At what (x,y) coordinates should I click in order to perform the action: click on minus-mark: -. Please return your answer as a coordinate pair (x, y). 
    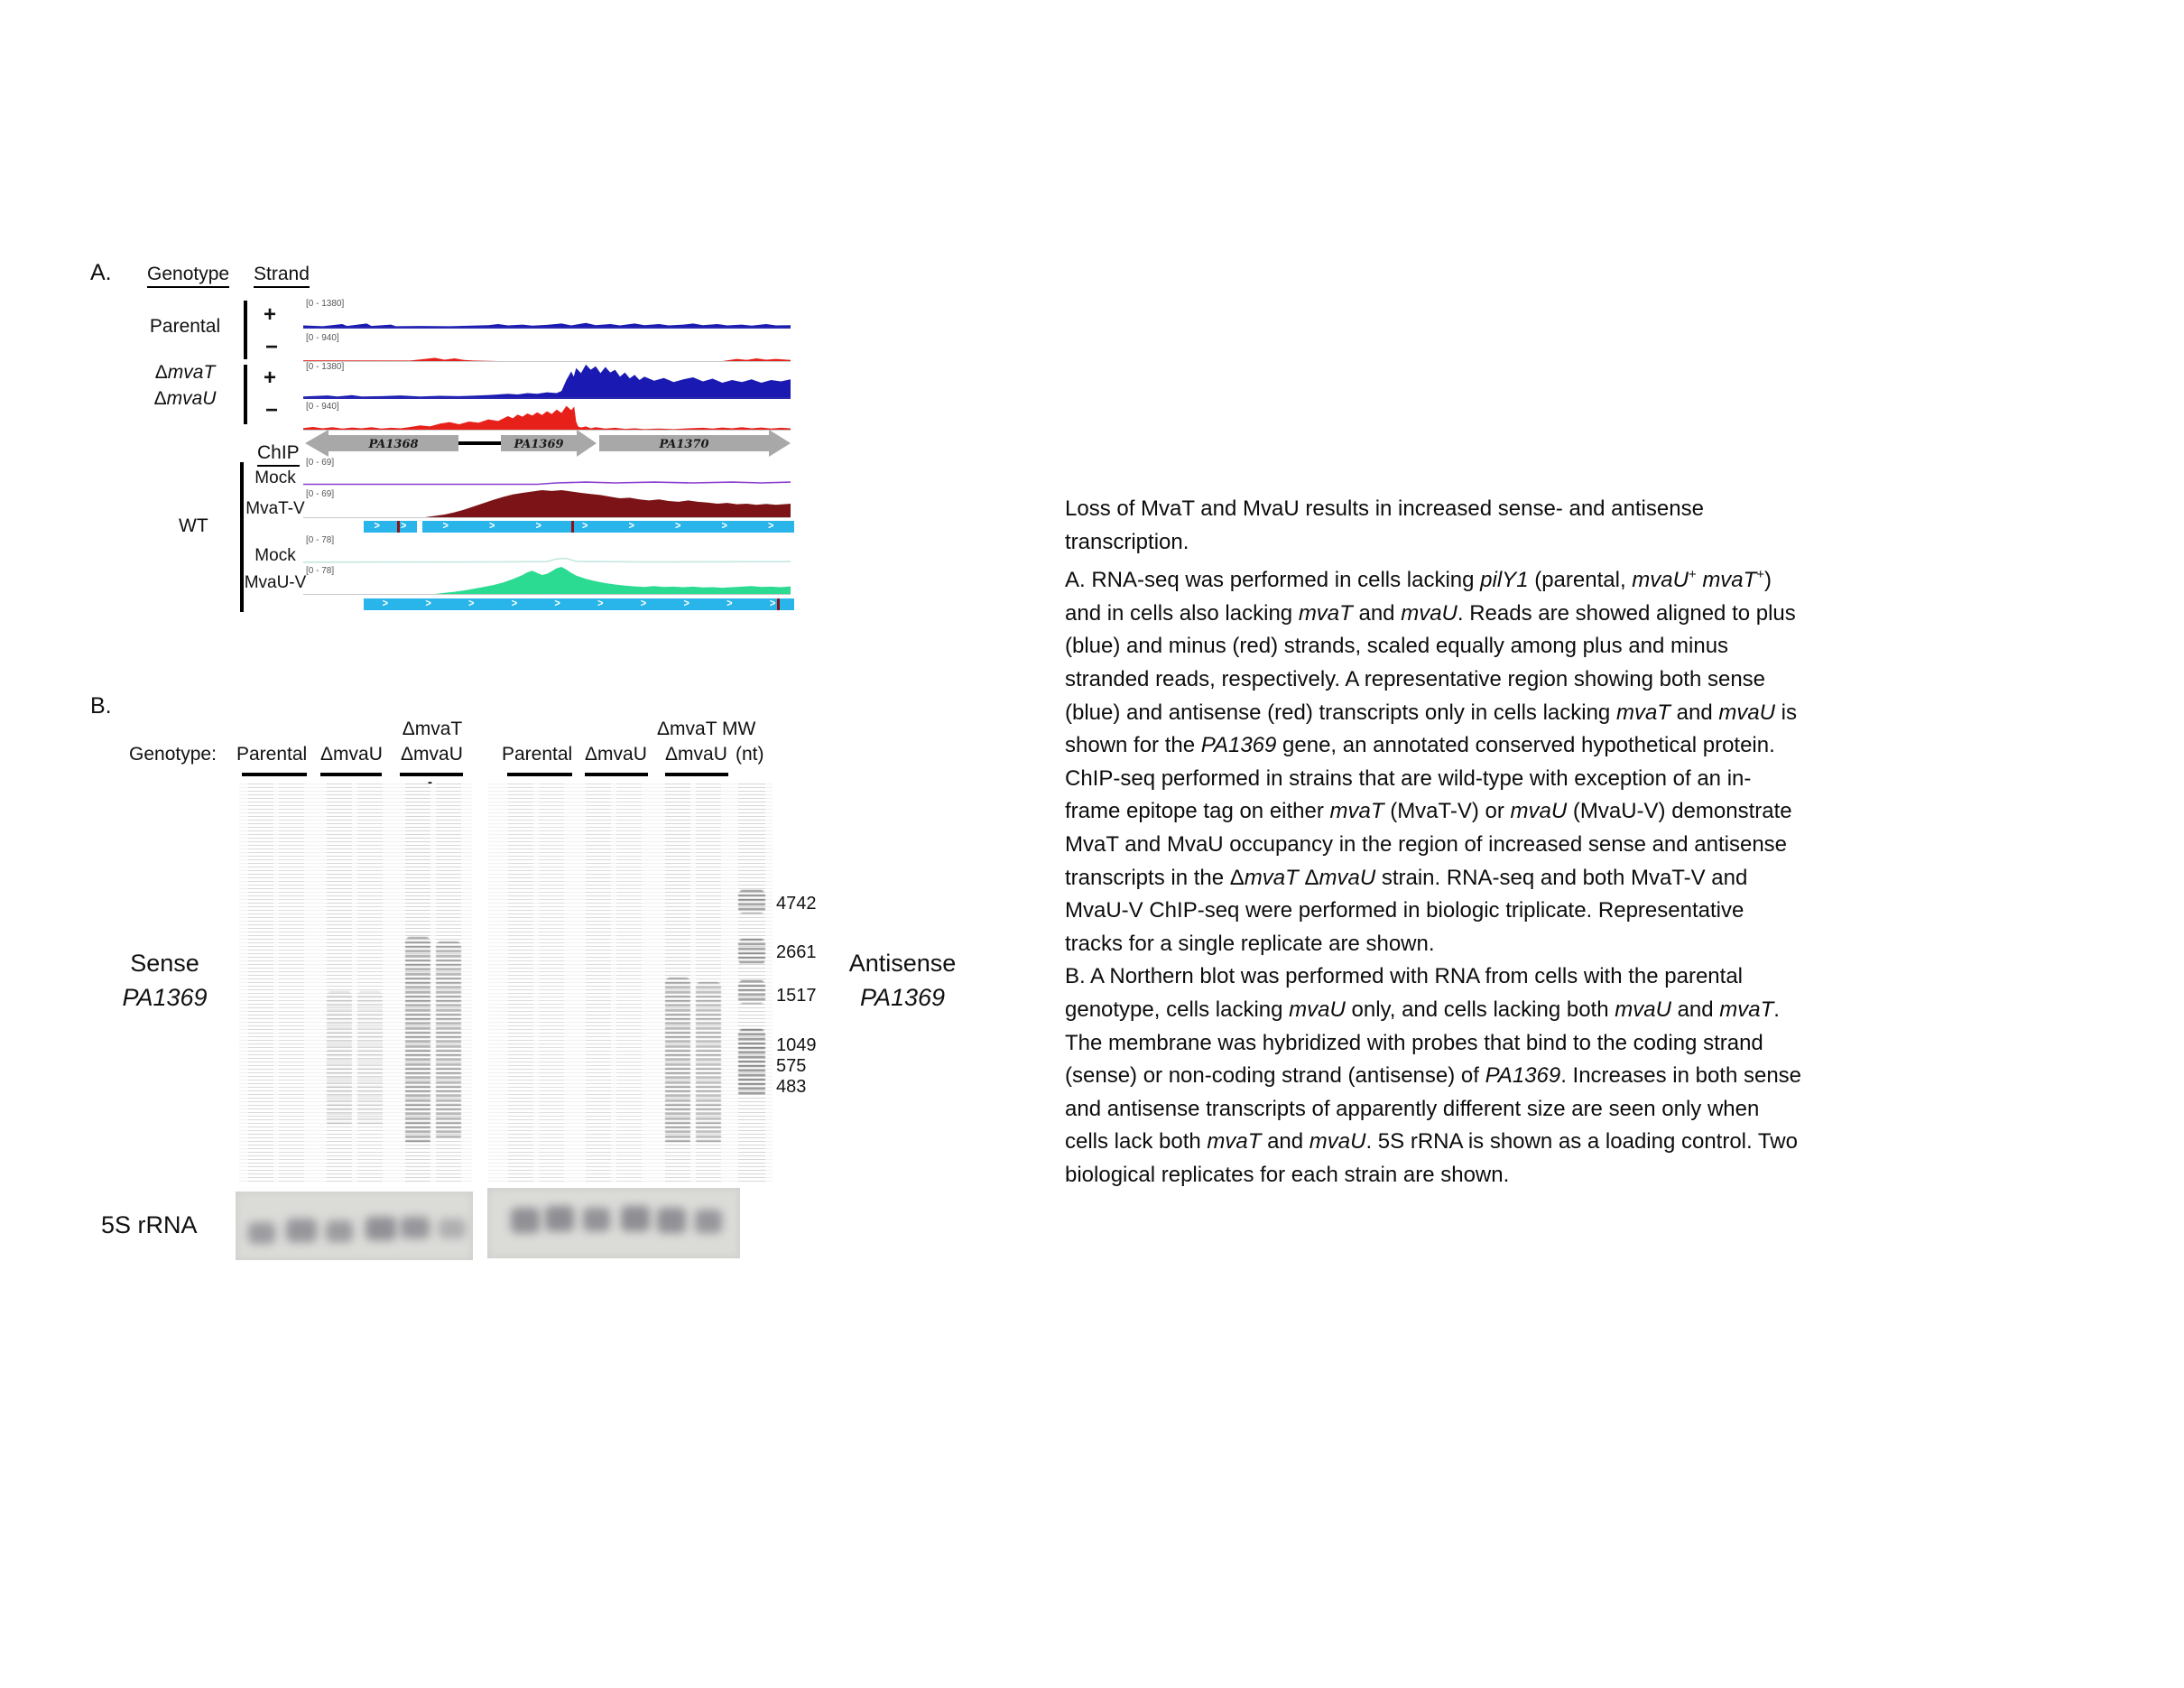
    Looking at the image, I should click on (430, 782).